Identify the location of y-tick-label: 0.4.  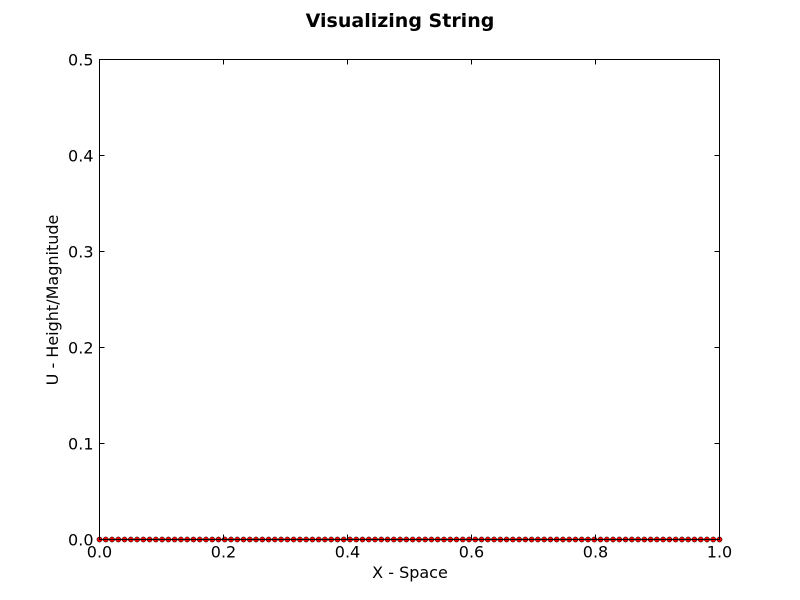
(80, 156).